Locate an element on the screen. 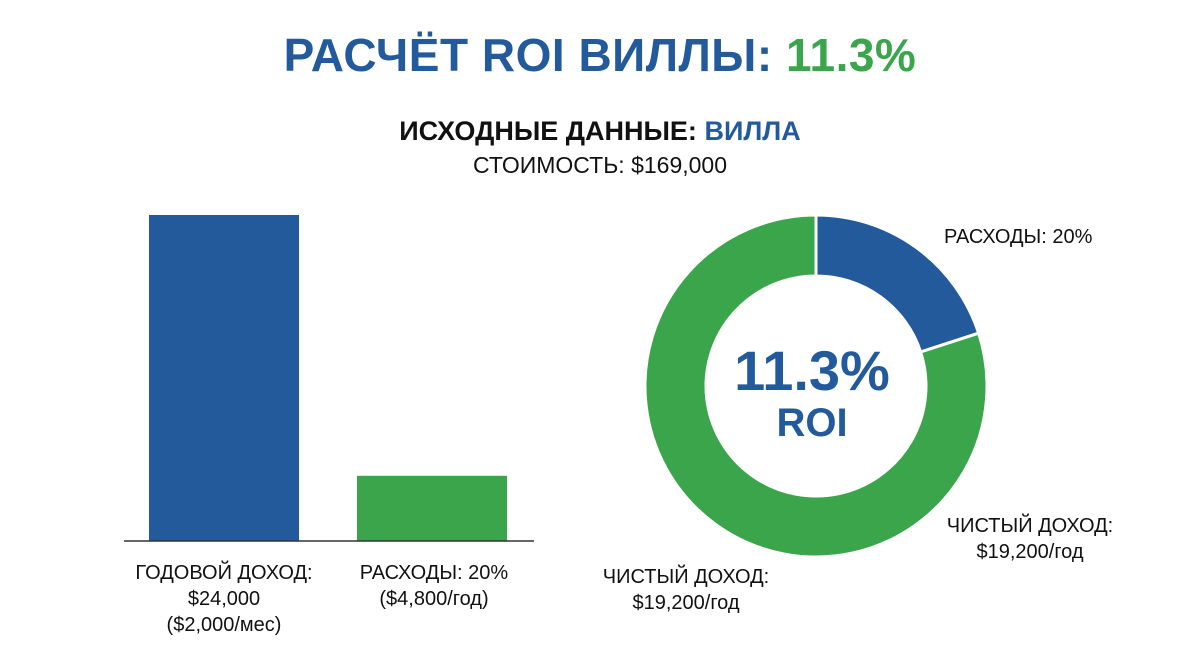 The width and height of the screenshot is (1200, 654). title-main: РАСЧЁТ ROI ВИЛЛЫ: is located at coordinates (528, 55).